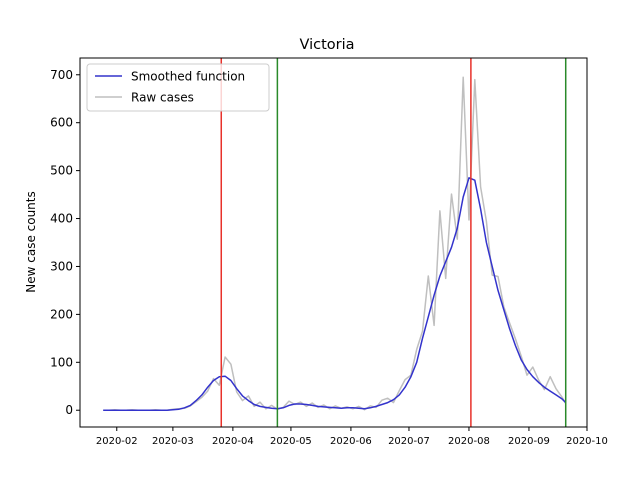 The height and width of the screenshot is (484, 640). Describe the element at coordinates (31, 242) in the screenshot. I see `y-axis-label: New case counts` at that location.